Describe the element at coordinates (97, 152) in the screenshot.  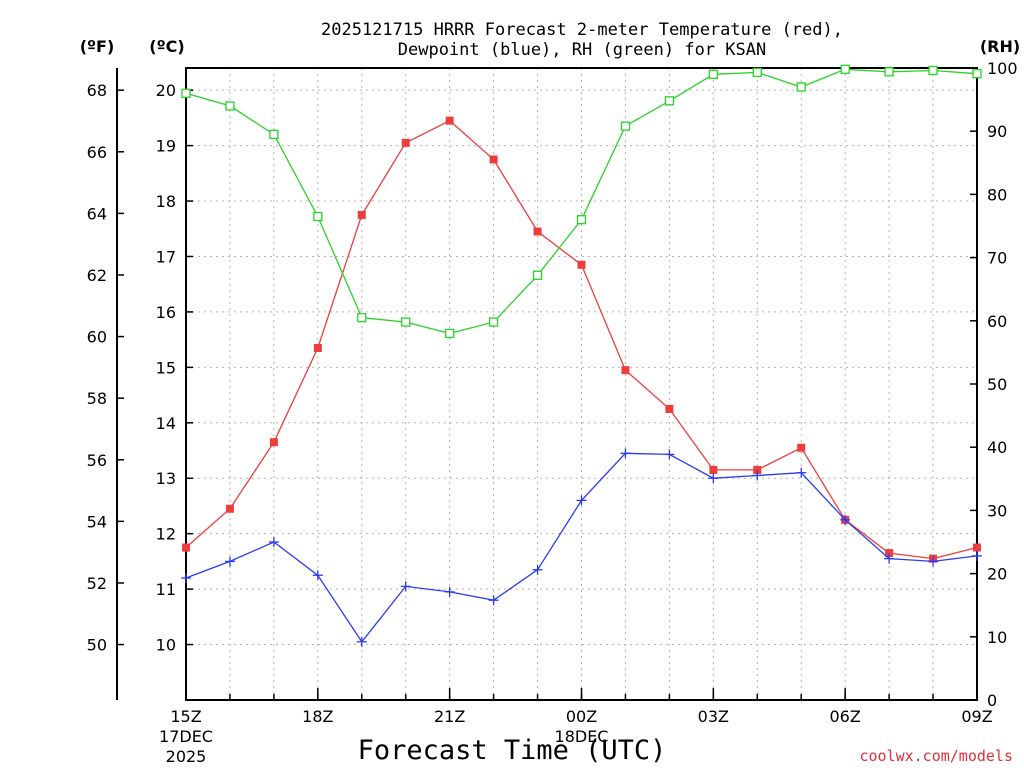
I see `fahrenheit-tick-label: 66` at that location.